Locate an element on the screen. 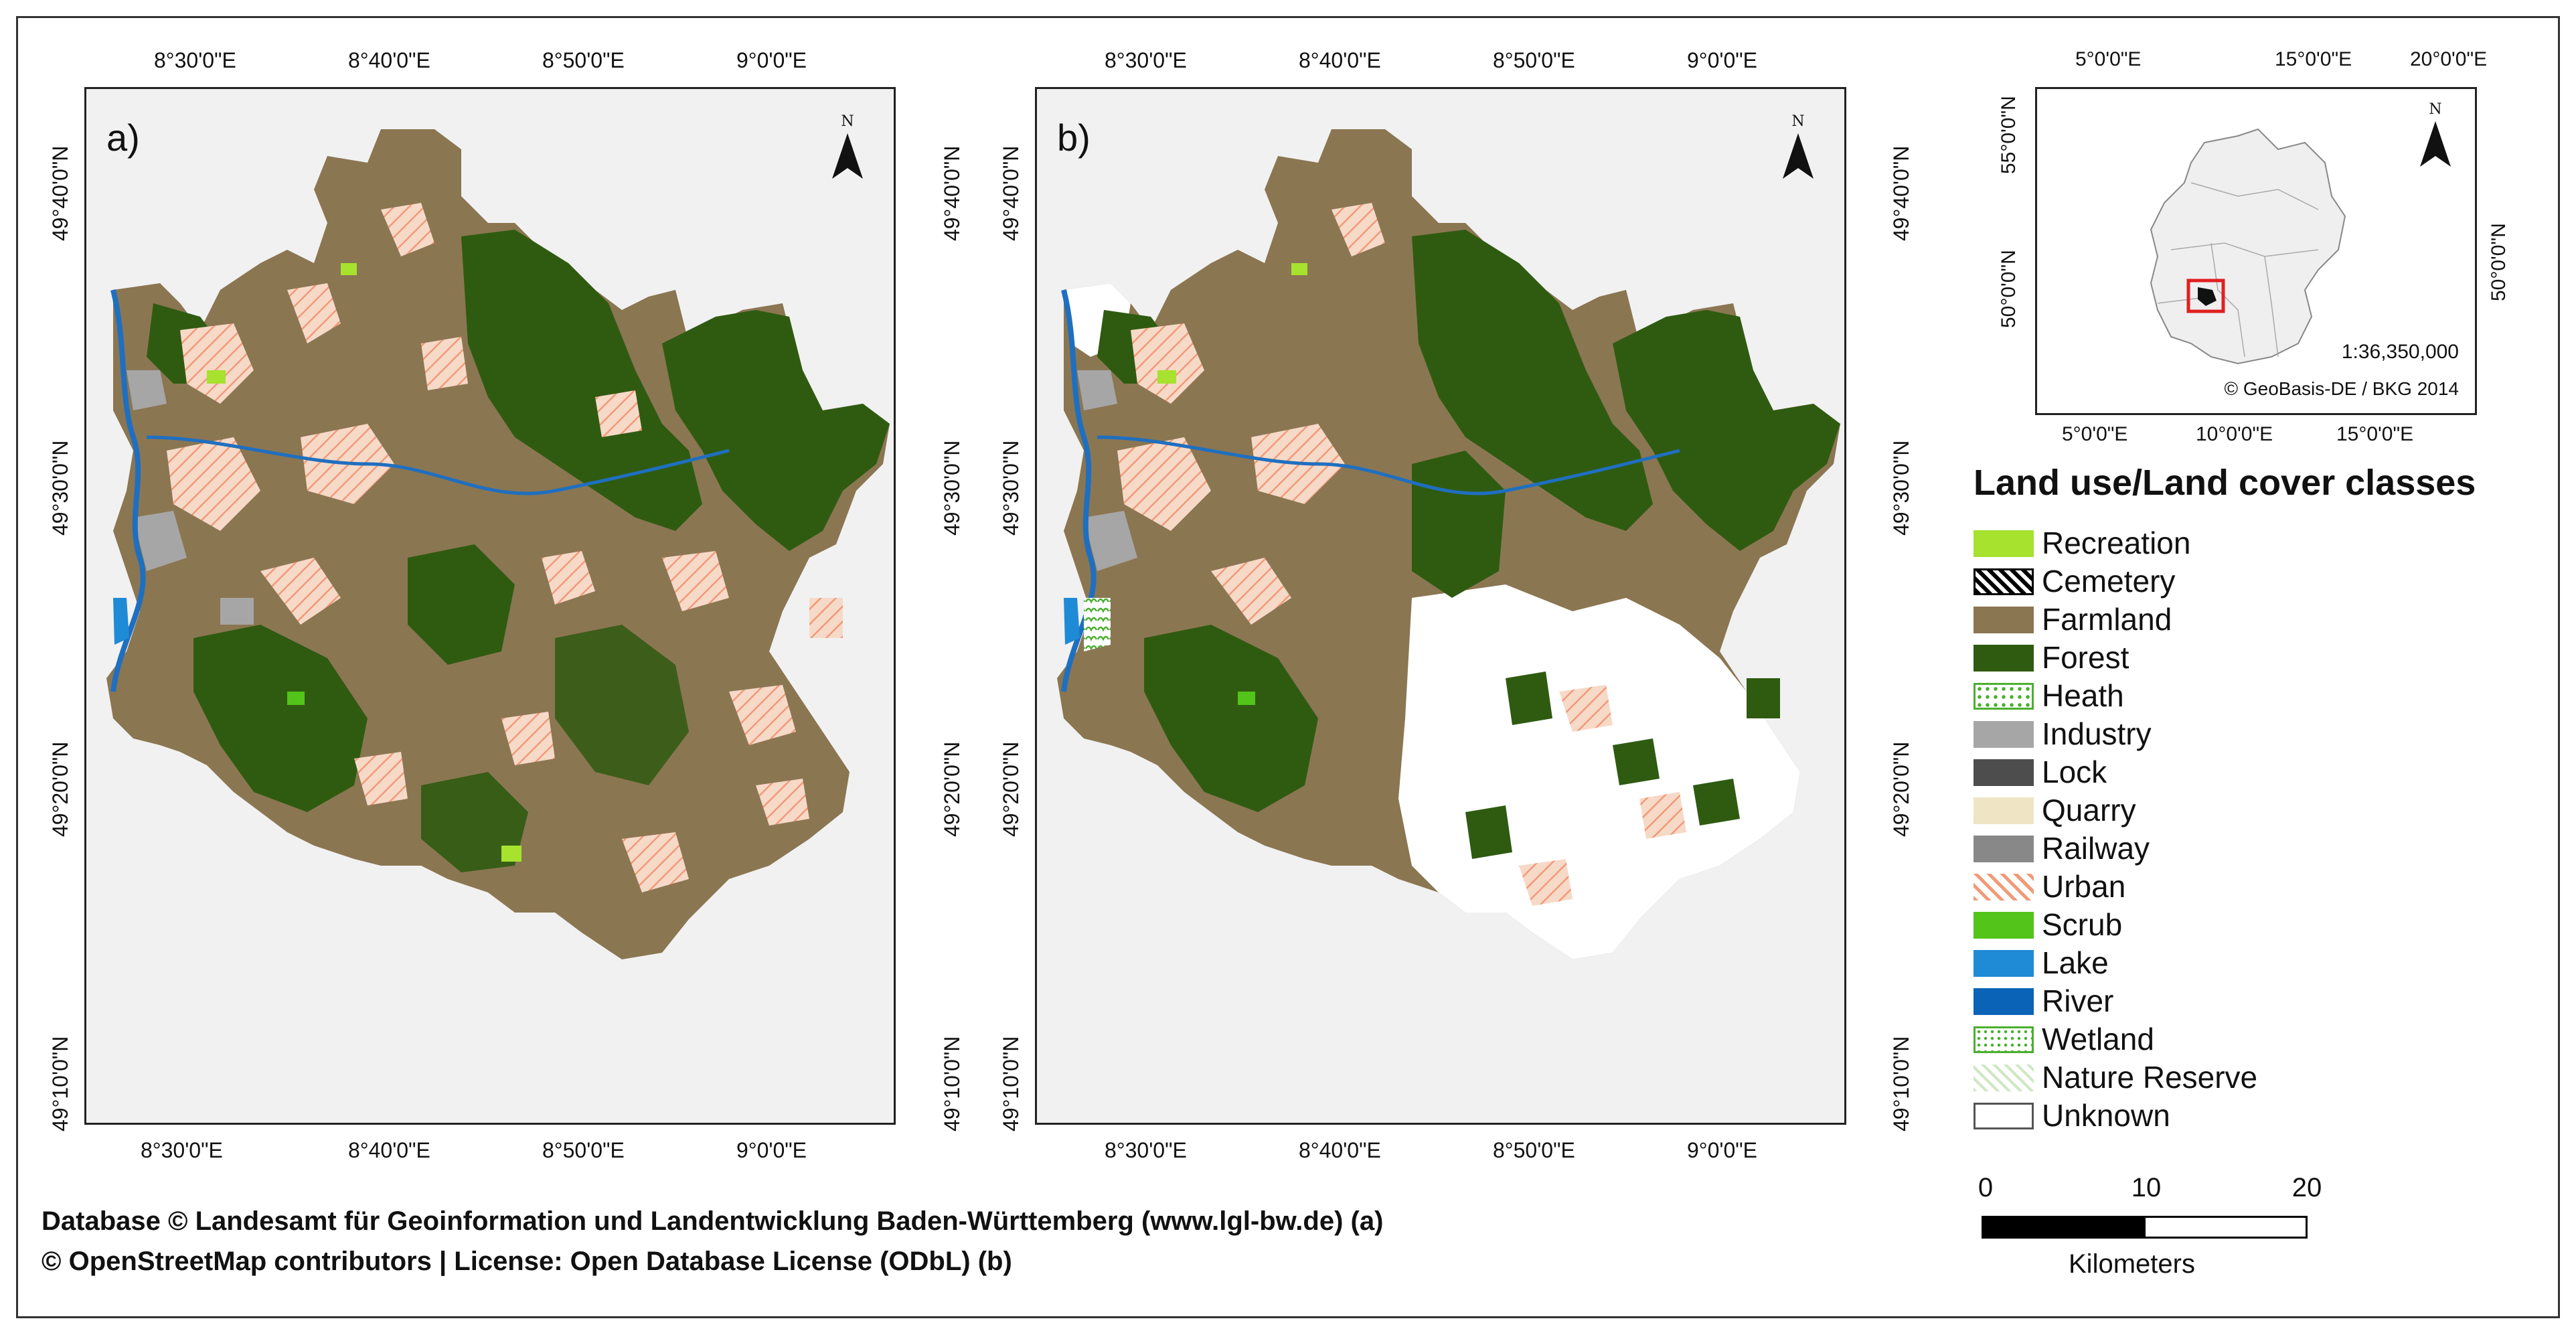 This screenshot has width=2576, height=1337. forest-north-east is located at coordinates (776, 430).